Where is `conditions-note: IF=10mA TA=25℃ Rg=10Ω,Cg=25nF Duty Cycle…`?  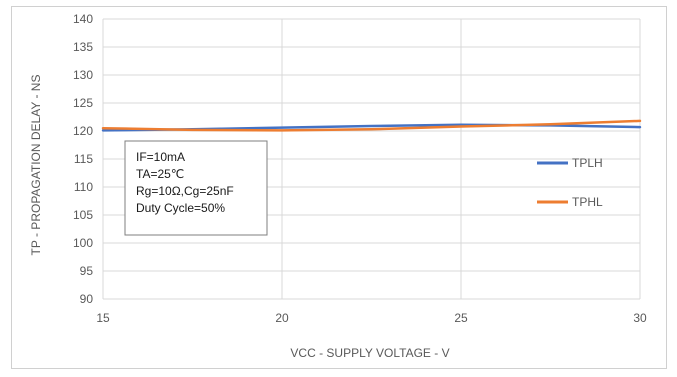
conditions-note: IF=10mA TA=25℃ Rg=10Ω,Cg=25nF Duty Cycle… is located at coordinates (196, 188).